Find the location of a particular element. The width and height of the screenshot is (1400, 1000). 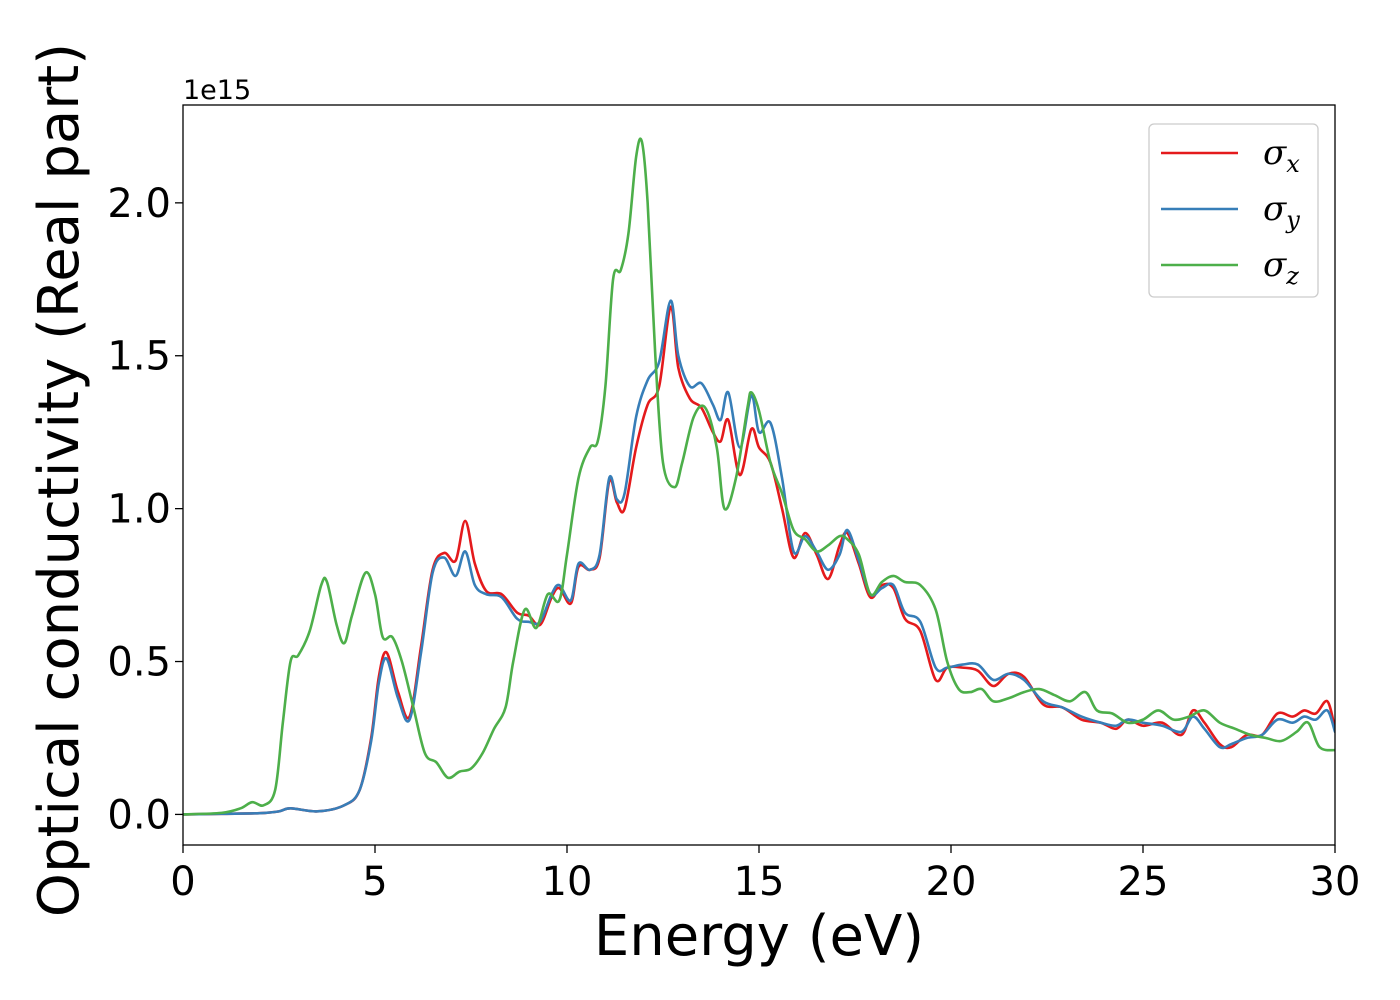

x-tick-label: 0 is located at coordinates (182, 882).